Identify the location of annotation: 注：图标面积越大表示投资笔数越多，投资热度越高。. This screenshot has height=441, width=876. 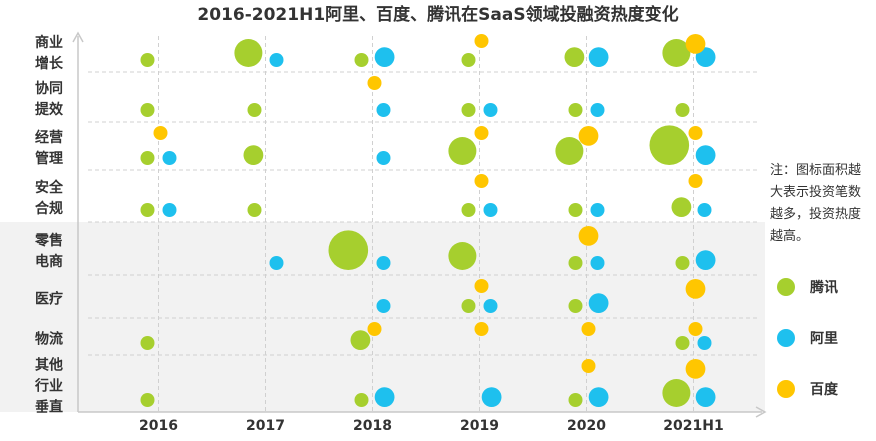
(816, 203).